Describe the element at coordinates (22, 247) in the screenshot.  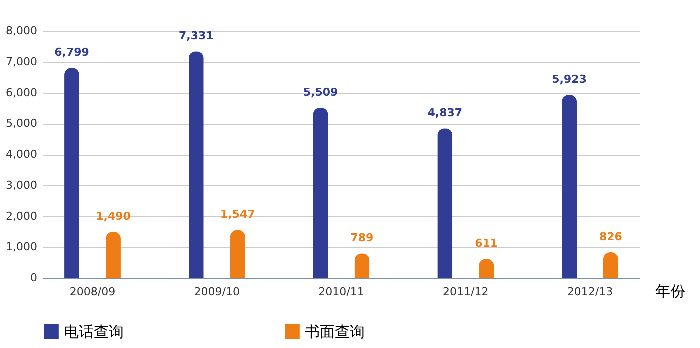
I see `y-tick-label: 1,000` at that location.